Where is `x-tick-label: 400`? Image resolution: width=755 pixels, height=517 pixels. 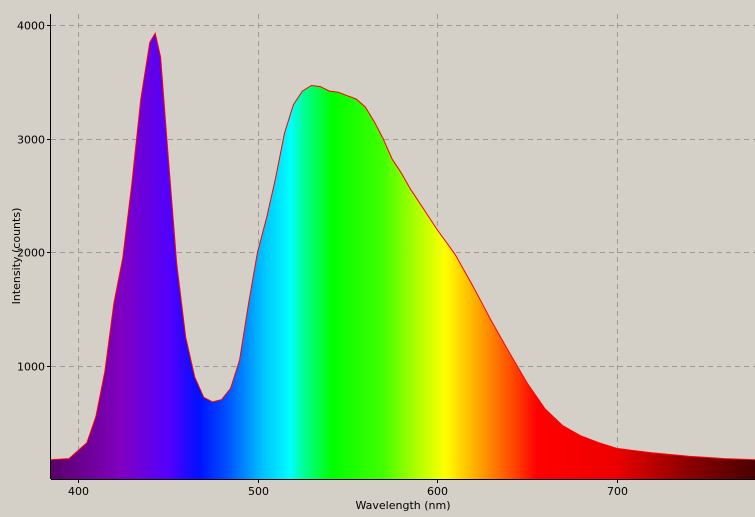 x-tick-label: 400 is located at coordinates (78, 491).